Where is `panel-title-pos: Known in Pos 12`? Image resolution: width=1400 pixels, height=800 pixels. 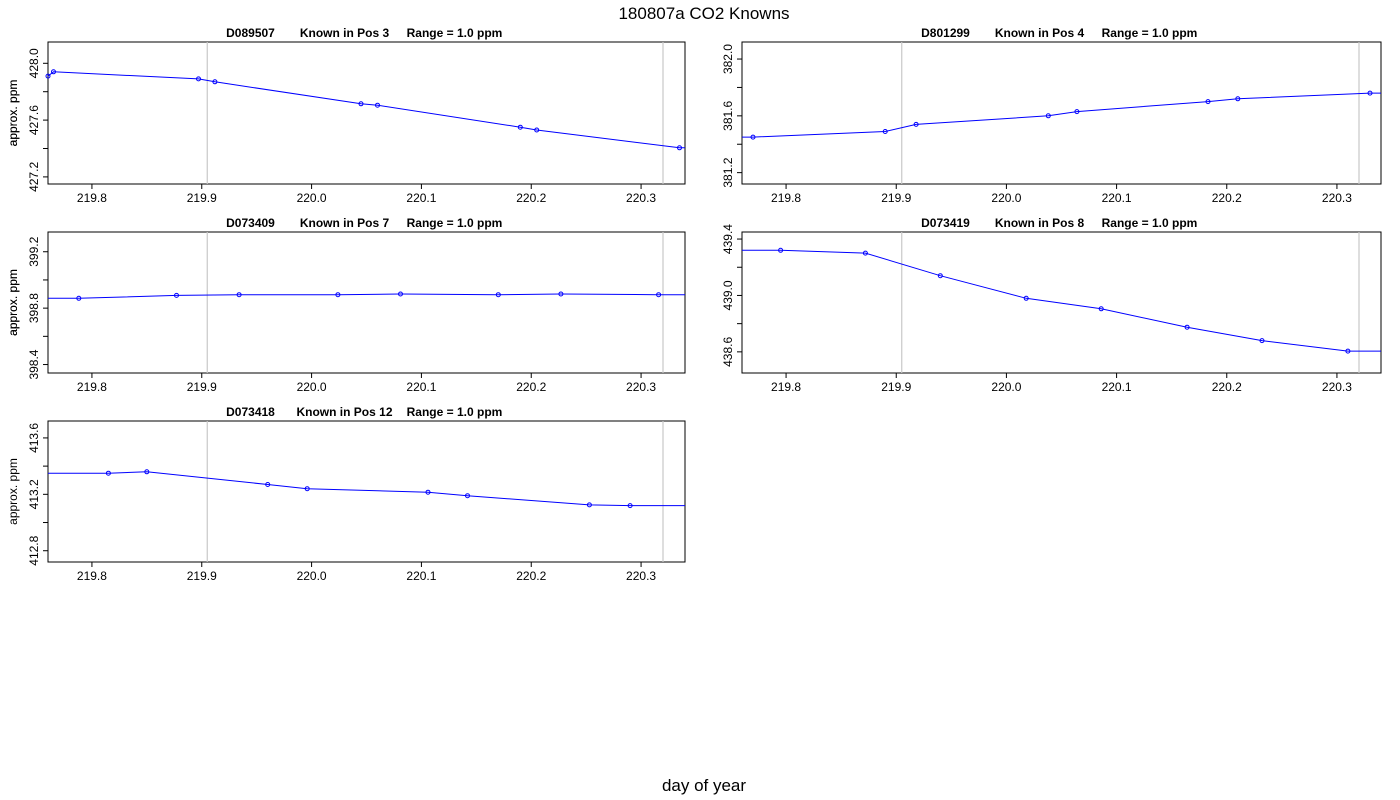
panel-title-pos: Known in Pos 12 is located at coordinates (344, 412).